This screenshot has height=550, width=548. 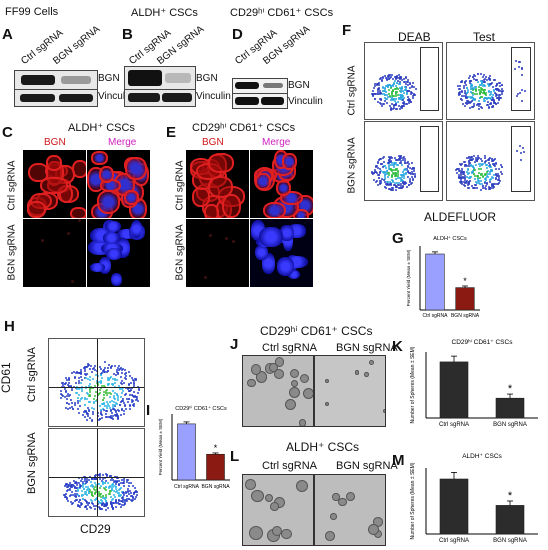 I want to click on panel-m-letter: M, so click(x=398, y=460).